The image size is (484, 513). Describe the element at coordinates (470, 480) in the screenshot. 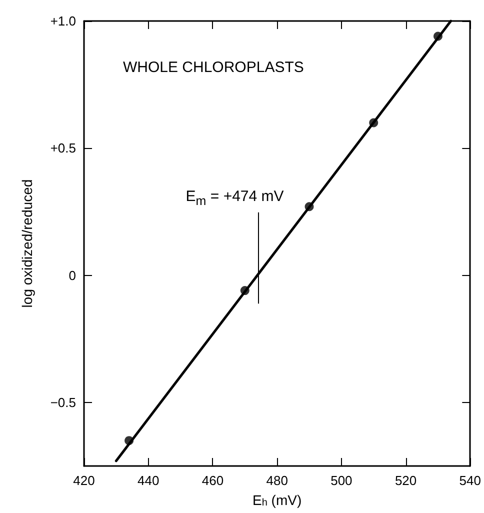

I see `x-tick-label: 540` at that location.